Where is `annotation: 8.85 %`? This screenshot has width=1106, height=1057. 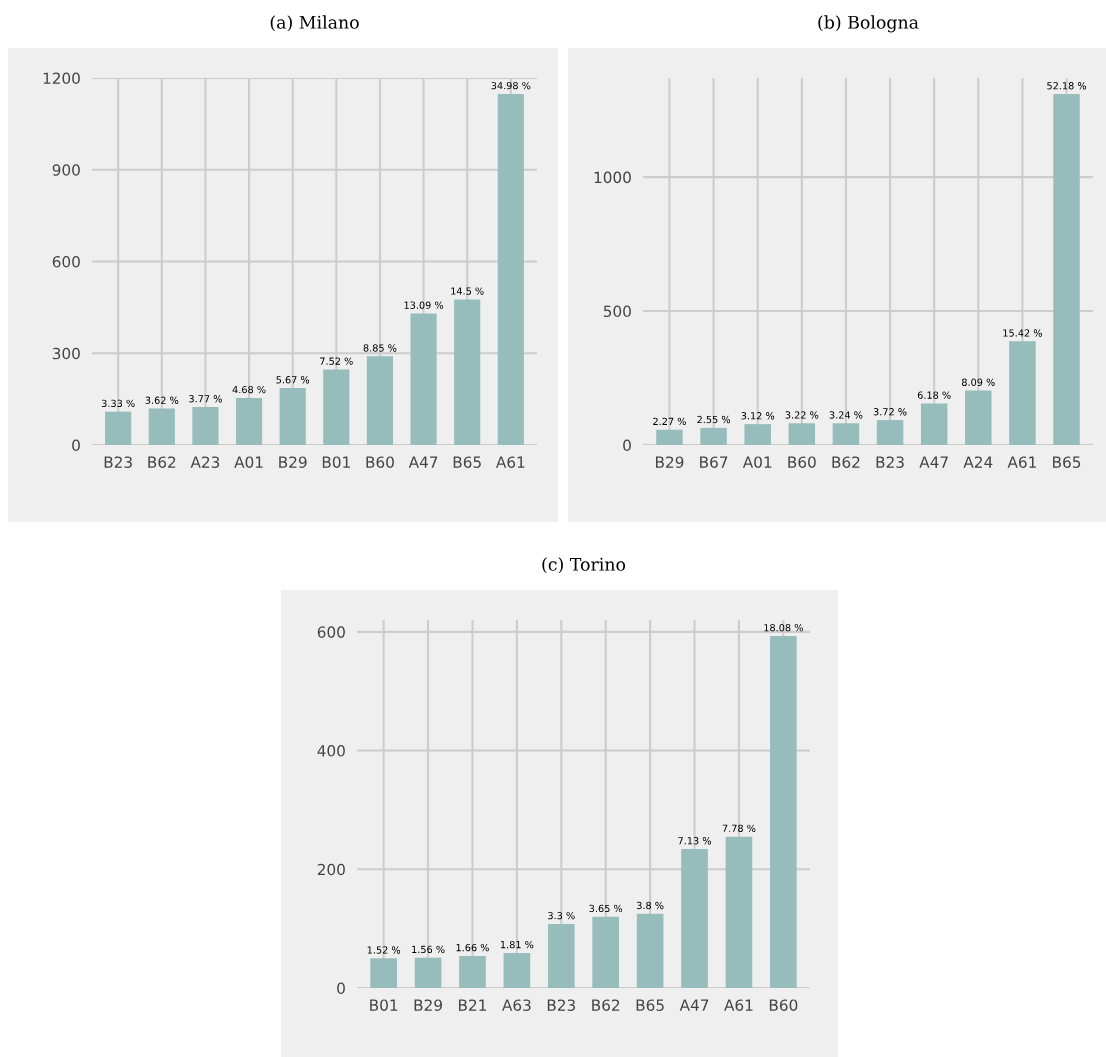 annotation: 8.85 % is located at coordinates (380, 348).